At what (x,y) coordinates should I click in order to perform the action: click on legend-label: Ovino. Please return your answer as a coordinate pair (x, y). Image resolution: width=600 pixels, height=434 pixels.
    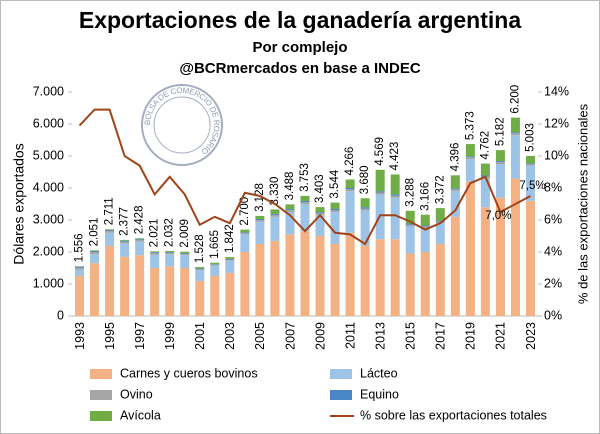
    Looking at the image, I should click on (136, 394).